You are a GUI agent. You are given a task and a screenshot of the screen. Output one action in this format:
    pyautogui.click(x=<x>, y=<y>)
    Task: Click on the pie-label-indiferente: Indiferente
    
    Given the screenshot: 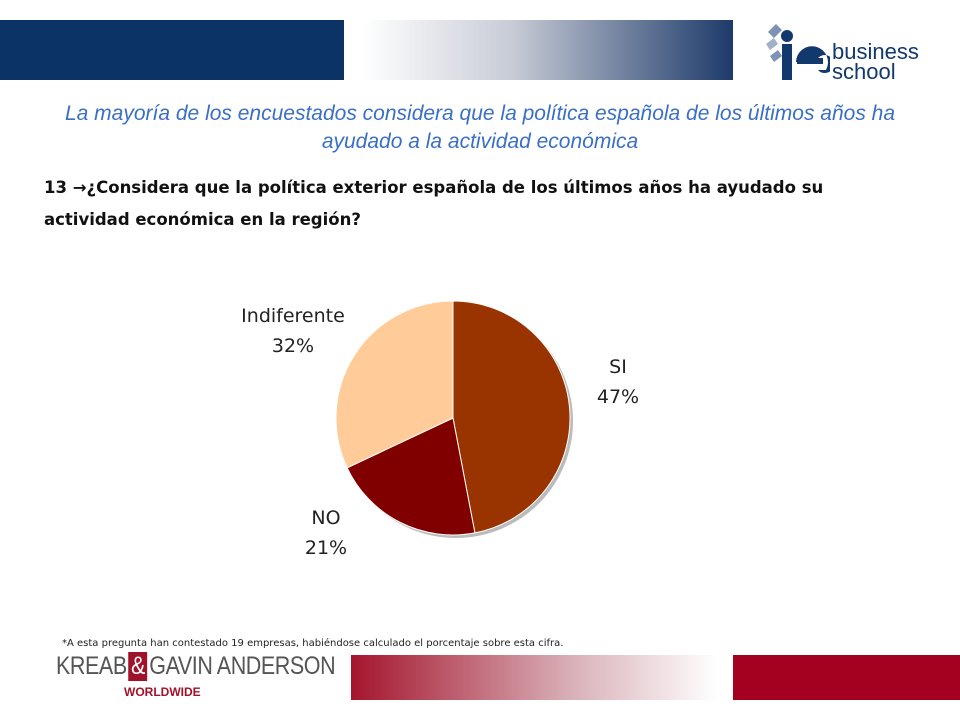 What is the action you would take?
    pyautogui.click(x=293, y=316)
    